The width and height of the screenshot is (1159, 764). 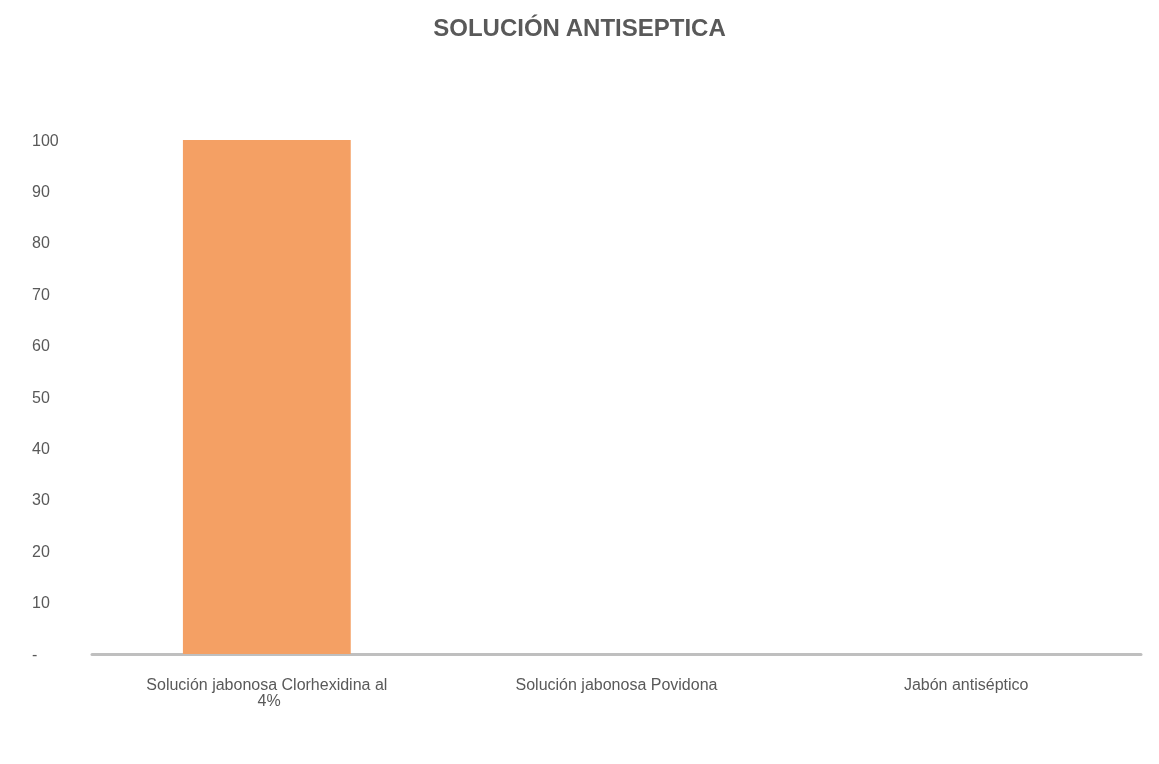 I want to click on y-tick-label: -, so click(x=35, y=654).